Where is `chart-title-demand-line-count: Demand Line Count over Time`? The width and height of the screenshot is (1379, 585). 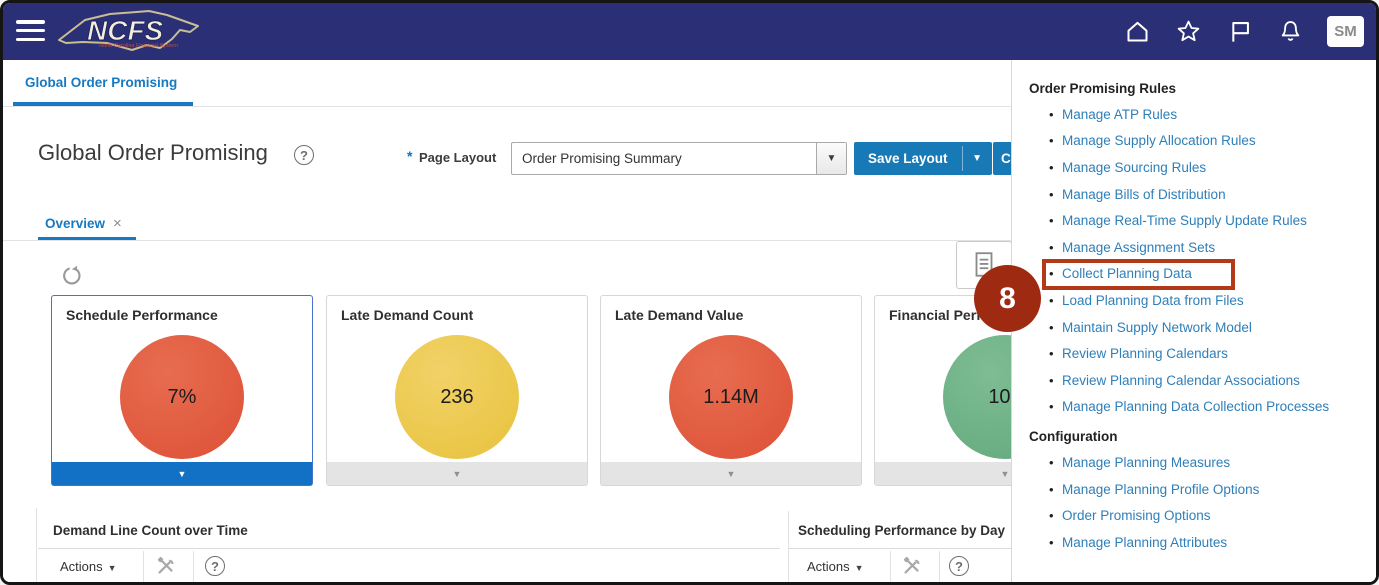
chart-title-demand-line-count: Demand Line Count over Time is located at coordinates (150, 530).